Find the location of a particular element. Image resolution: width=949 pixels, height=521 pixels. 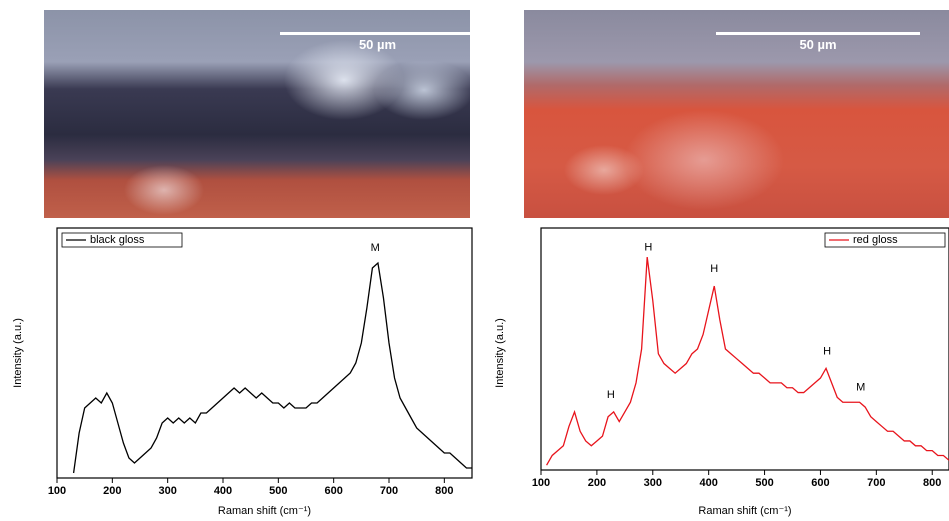

legend-label: black gloss is located at coordinates (117, 240).